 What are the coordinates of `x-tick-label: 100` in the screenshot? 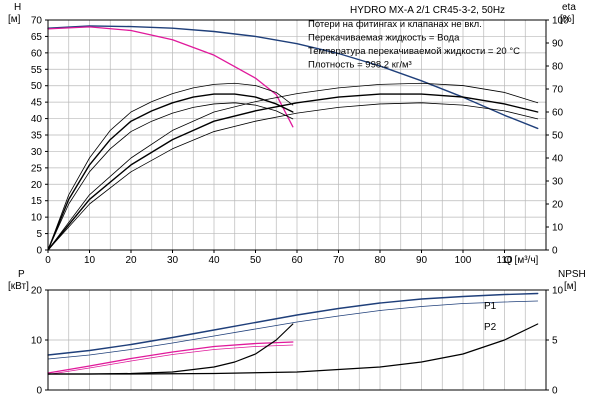 It's located at (463, 260).